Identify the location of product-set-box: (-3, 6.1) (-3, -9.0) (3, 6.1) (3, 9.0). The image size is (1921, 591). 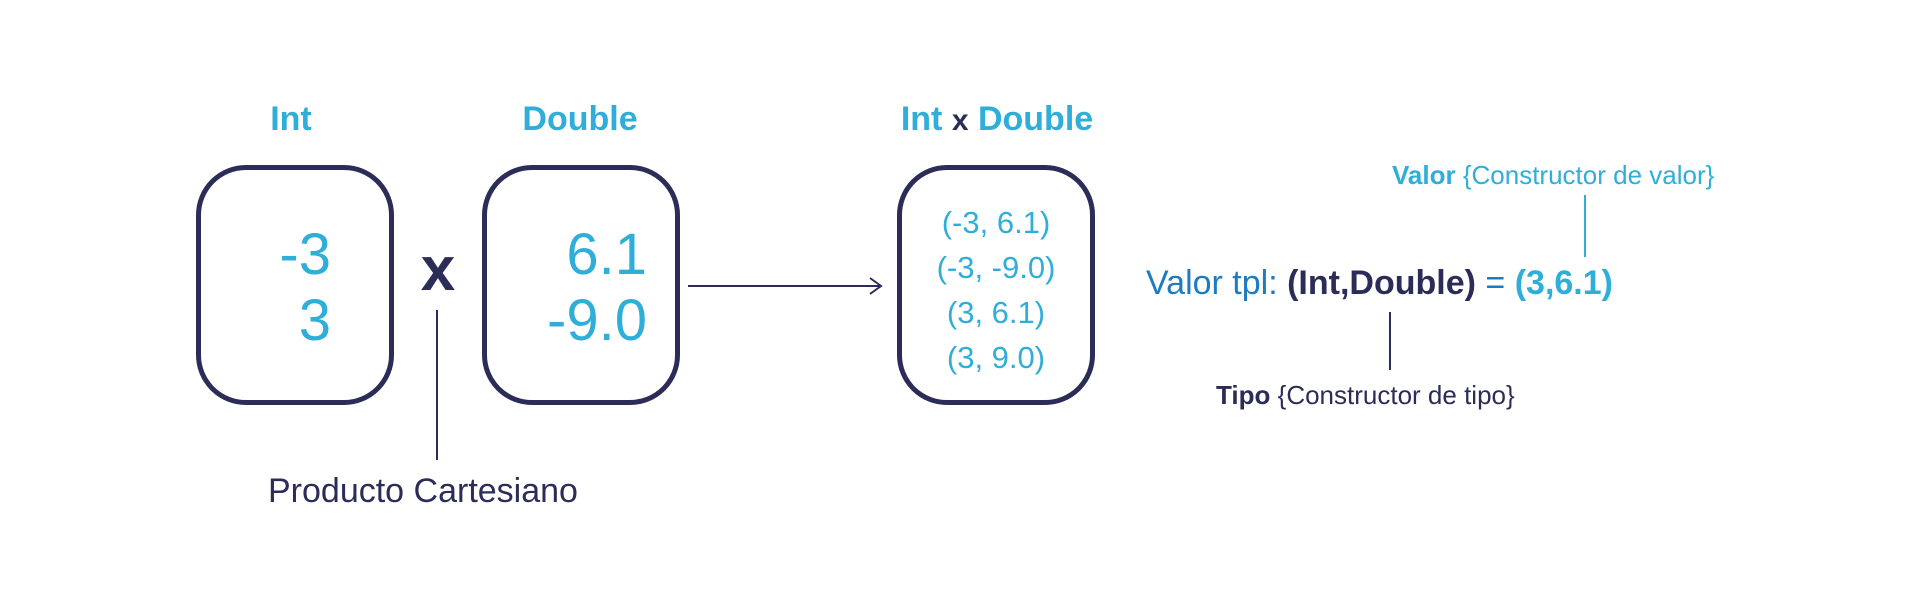
(996, 285).